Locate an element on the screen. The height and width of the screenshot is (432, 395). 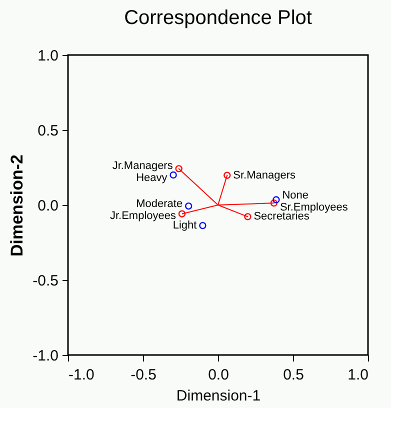
x-tick-label: -0.5 is located at coordinates (143, 375).